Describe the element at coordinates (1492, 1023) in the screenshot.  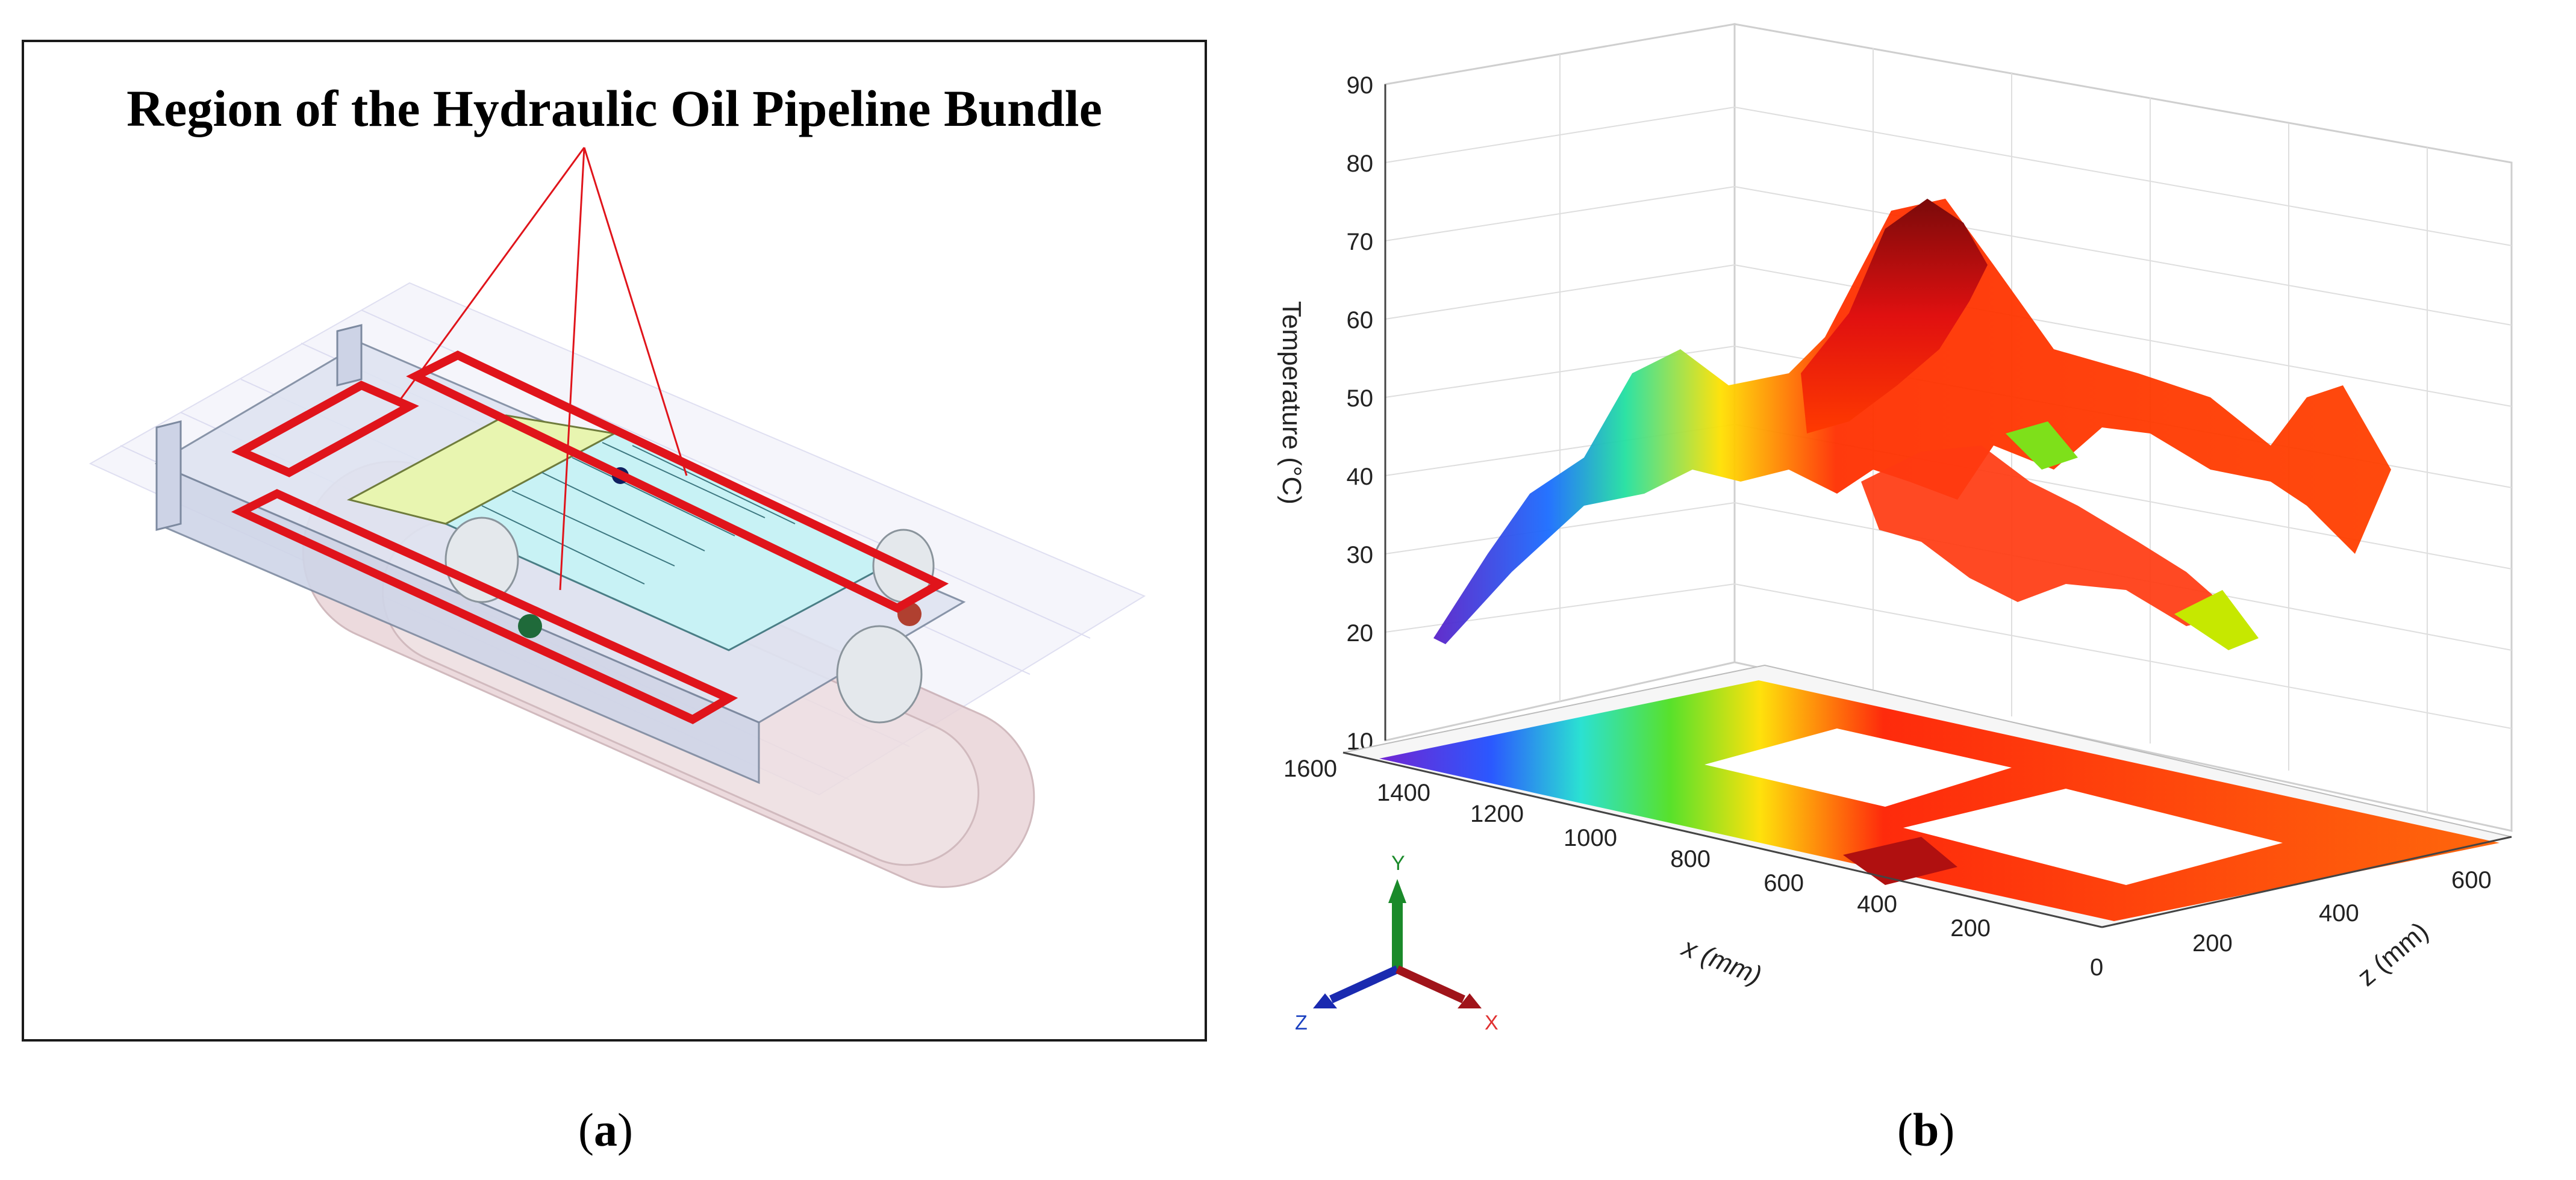
I see `triad-x-label: X` at that location.